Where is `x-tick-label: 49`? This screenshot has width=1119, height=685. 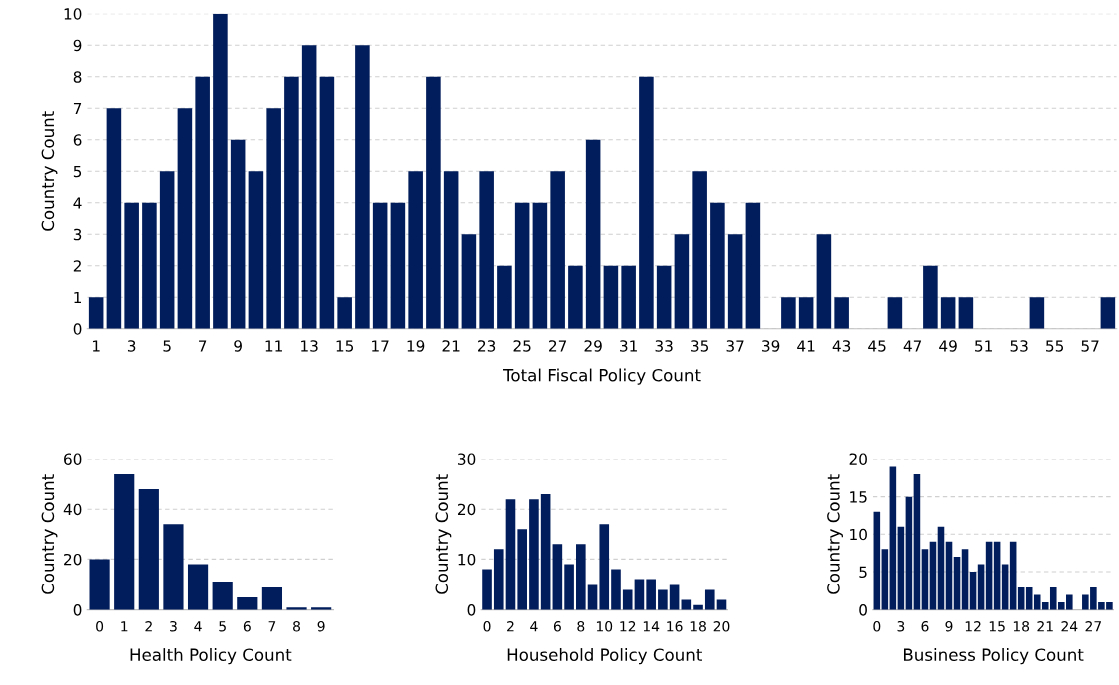
x-tick-label: 49 is located at coordinates (948, 346).